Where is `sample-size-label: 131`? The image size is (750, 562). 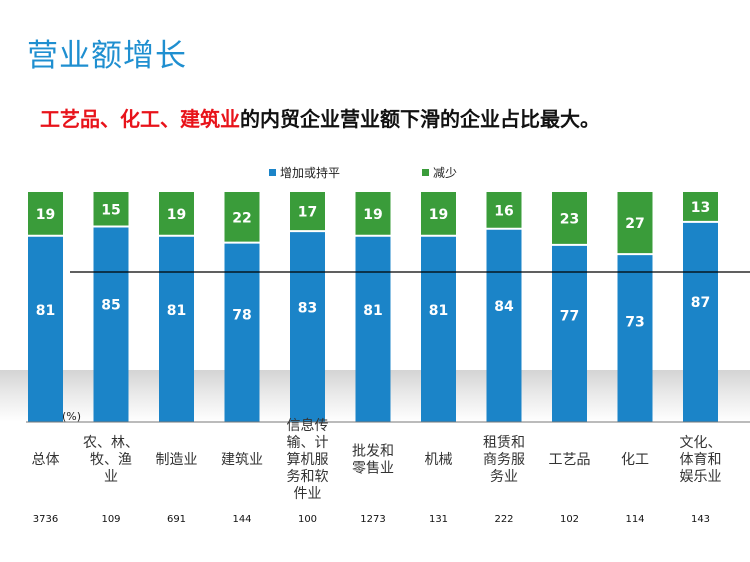 sample-size-label: 131 is located at coordinates (438, 519).